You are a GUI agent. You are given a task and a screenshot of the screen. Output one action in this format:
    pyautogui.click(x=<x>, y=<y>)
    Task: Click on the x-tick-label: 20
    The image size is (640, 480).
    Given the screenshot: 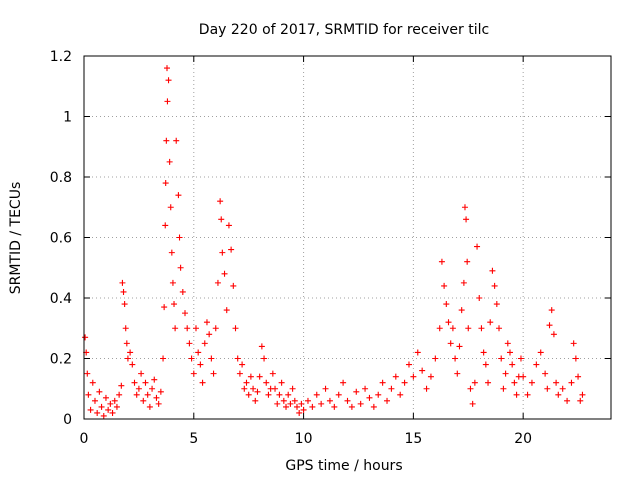 What is the action you would take?
    pyautogui.click(x=523, y=439)
    